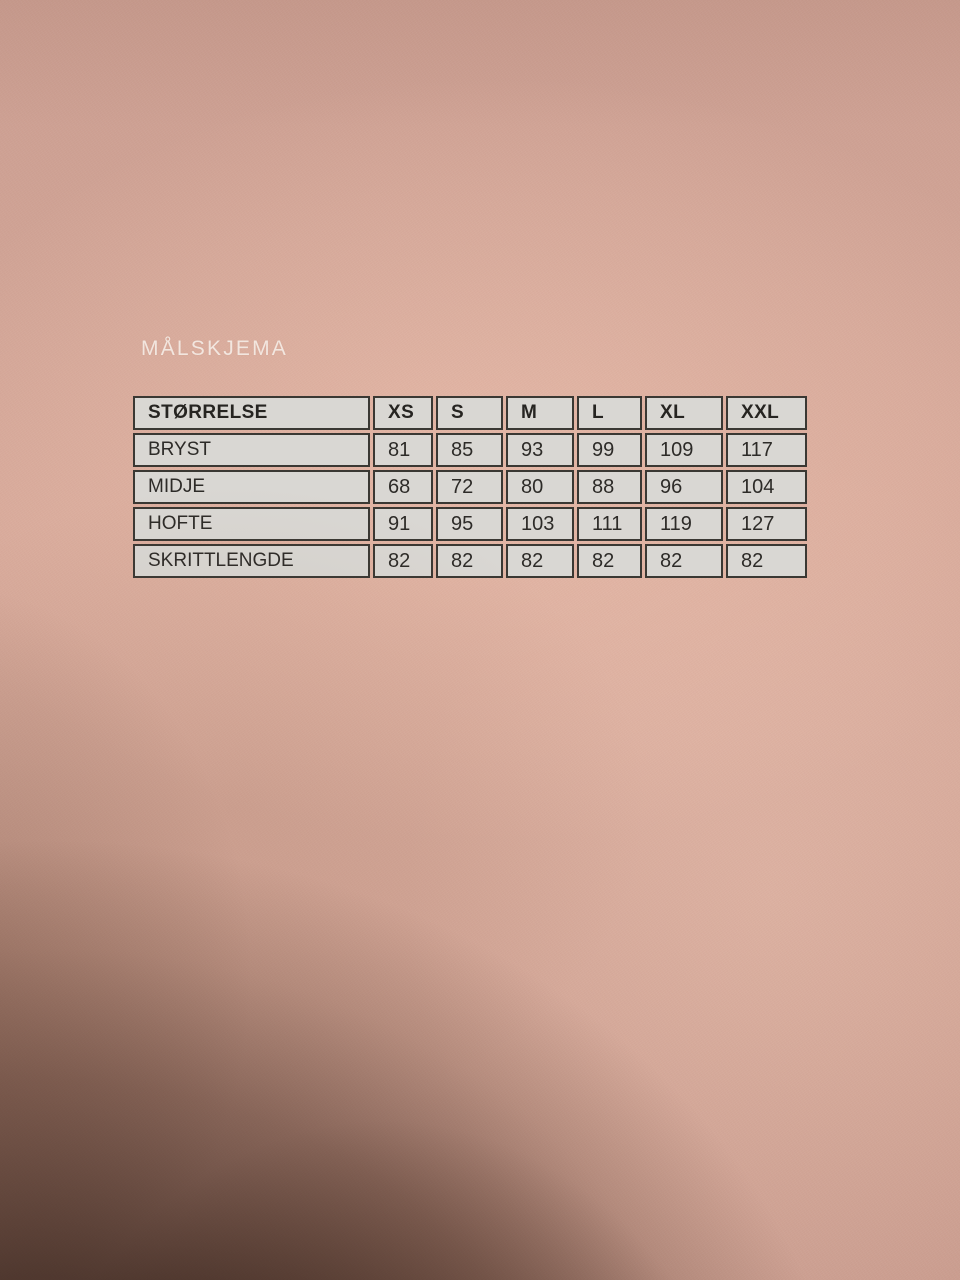 The width and height of the screenshot is (960, 1280). Describe the element at coordinates (251, 450) in the screenshot. I see `row-label-bryst: BRYST` at that location.